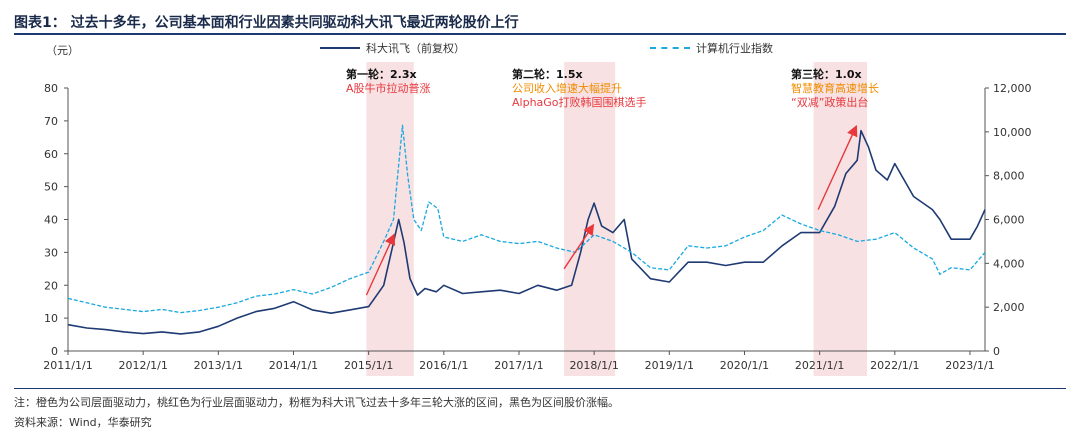  What do you see at coordinates (51, 318) in the screenshot?
I see `y-left-tick-label: 10` at bounding box center [51, 318].